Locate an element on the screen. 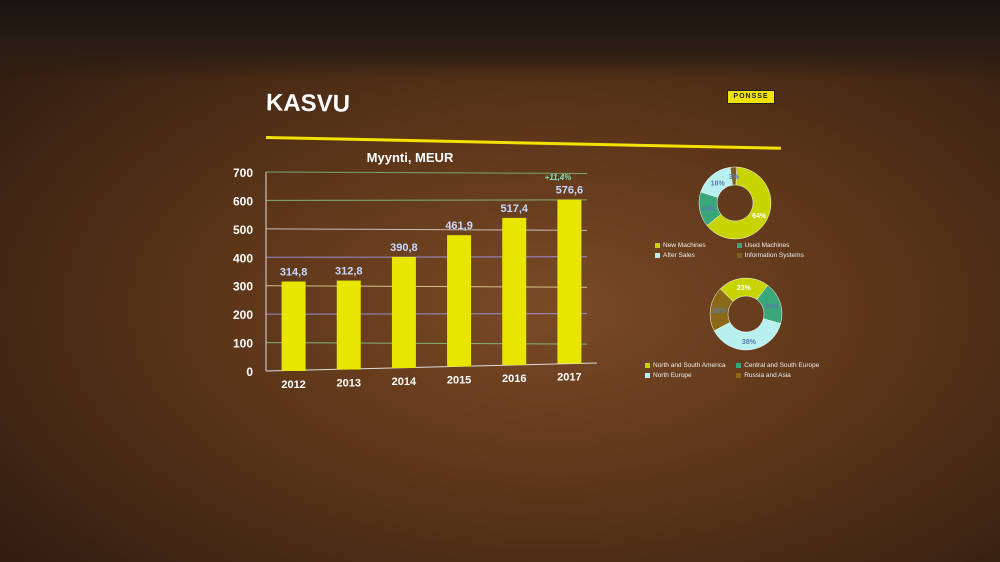 This screenshot has height=562, width=1000. x-tick-label: 2016 is located at coordinates (514, 379).